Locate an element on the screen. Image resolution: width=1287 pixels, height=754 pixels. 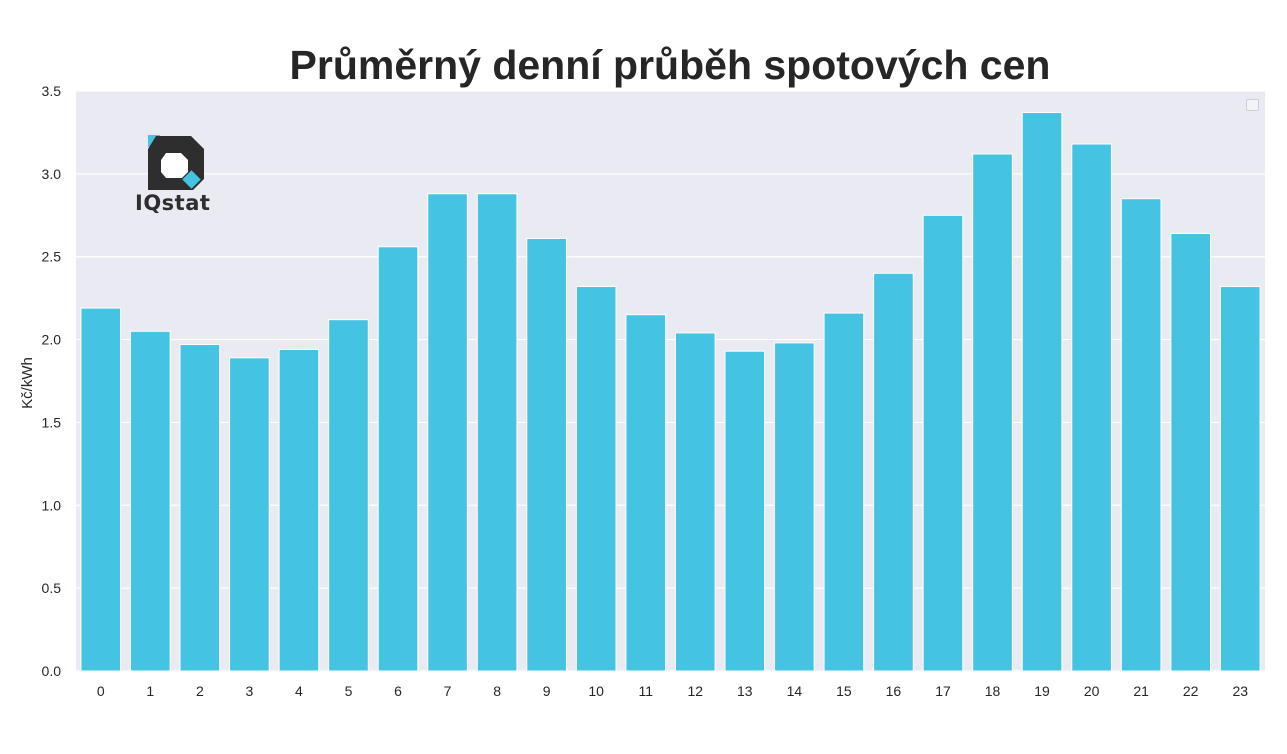
y-tick-label: 1.5 is located at coordinates (52, 422).